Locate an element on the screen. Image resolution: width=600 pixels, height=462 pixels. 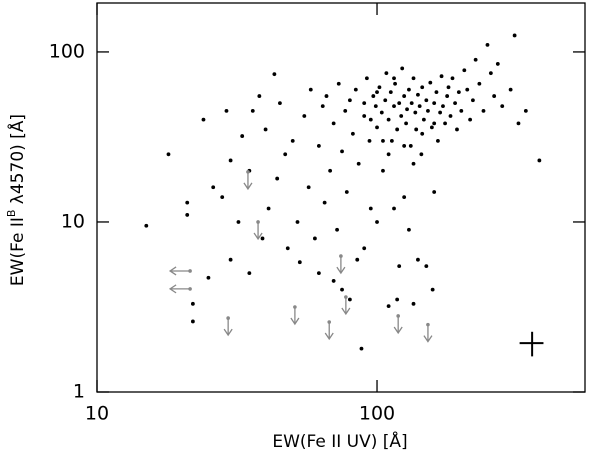
y-title-rest: λ4570) [Å] is located at coordinates (17, 162).